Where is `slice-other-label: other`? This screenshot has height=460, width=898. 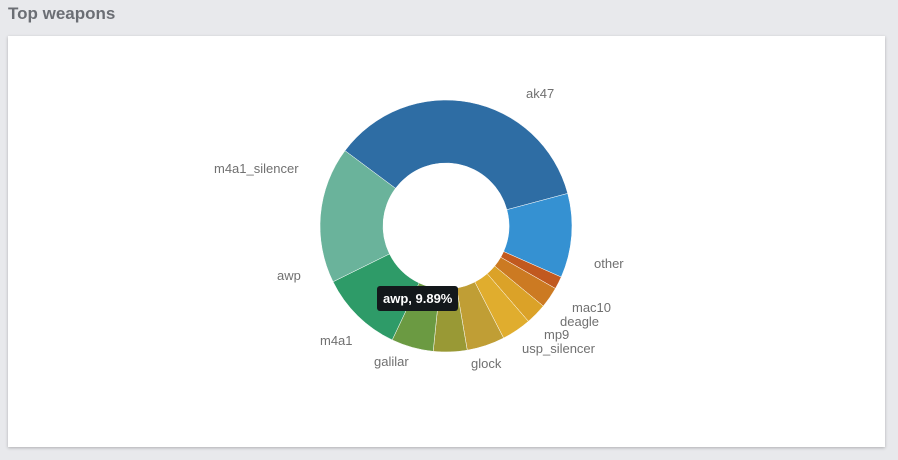
slice-other-label: other is located at coordinates (609, 263).